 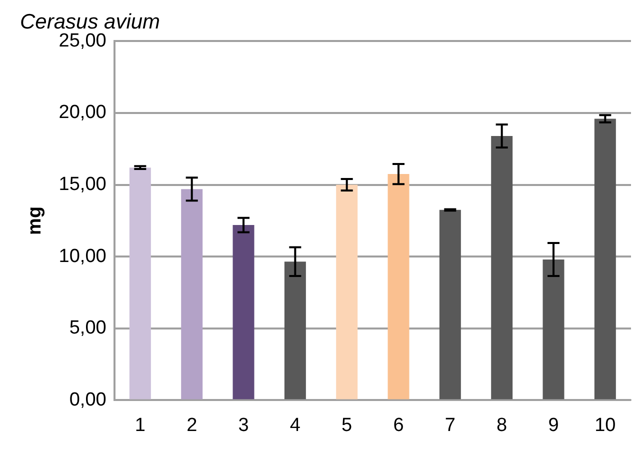 What do you see at coordinates (35, 220) in the screenshot?
I see `y-axis-title: mg` at bounding box center [35, 220].